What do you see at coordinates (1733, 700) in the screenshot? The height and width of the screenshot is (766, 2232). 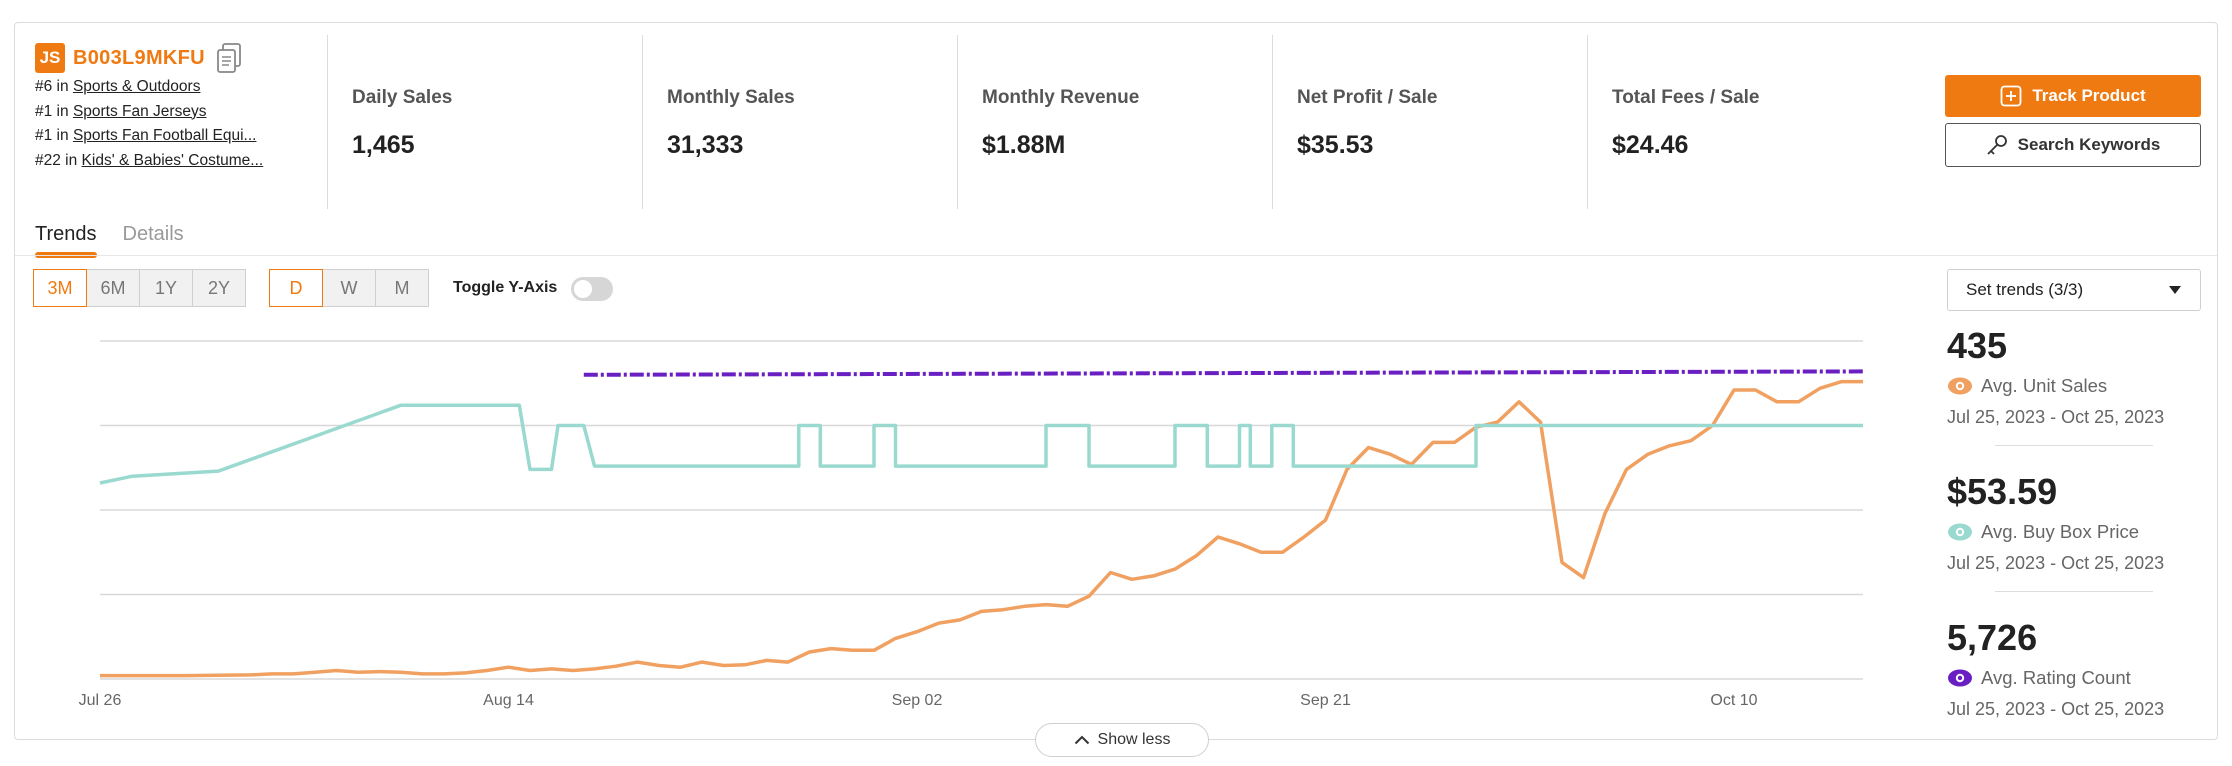 I see `x-tick-label: Oct 10` at bounding box center [1733, 700].